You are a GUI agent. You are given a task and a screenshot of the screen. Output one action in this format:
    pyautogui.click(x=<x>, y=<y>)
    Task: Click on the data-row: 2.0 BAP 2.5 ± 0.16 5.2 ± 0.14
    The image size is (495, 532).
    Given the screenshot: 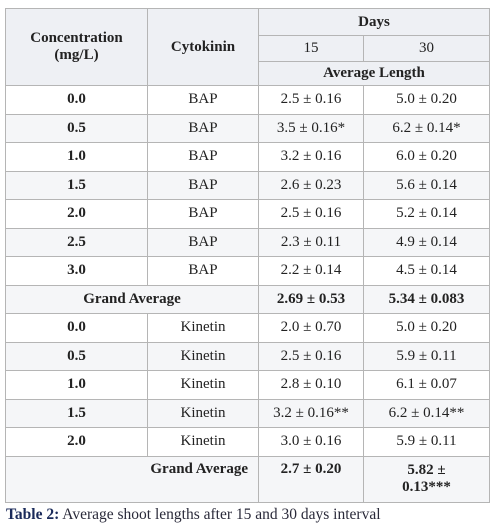 What is the action you would take?
    pyautogui.click(x=248, y=214)
    